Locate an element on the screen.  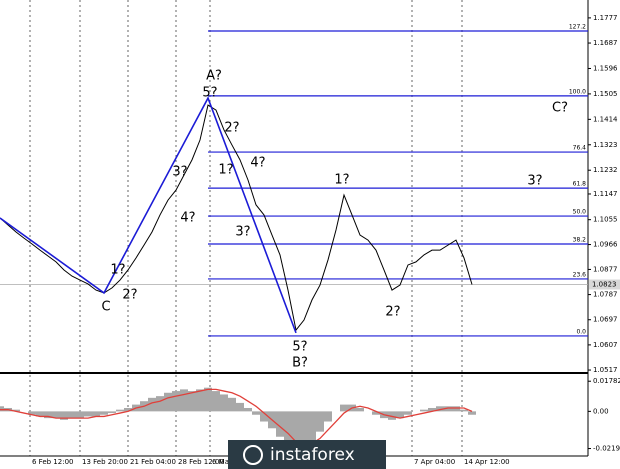
last-price-label: 1.0823 is located at coordinates (604, 285).